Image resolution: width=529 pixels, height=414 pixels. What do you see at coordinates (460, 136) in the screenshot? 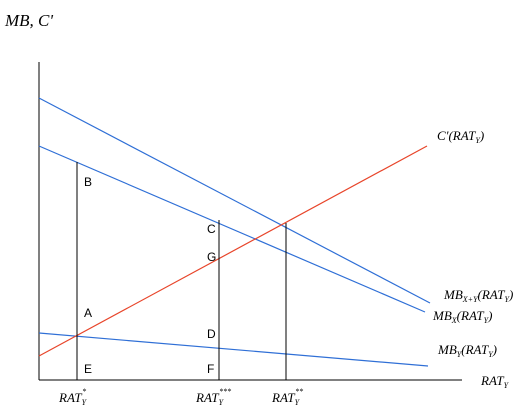
I see `cost-curve-label: C'(RATY)` at bounding box center [460, 136].